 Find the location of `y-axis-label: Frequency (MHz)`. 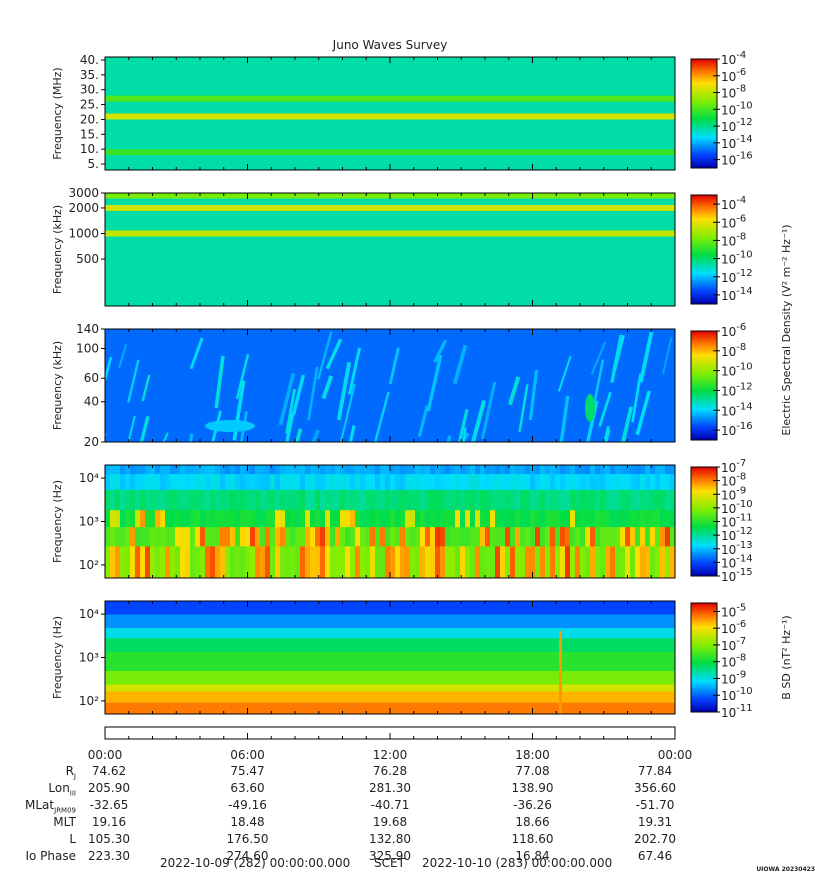

y-axis-label: Frequency (MHz) is located at coordinates (57, 113).